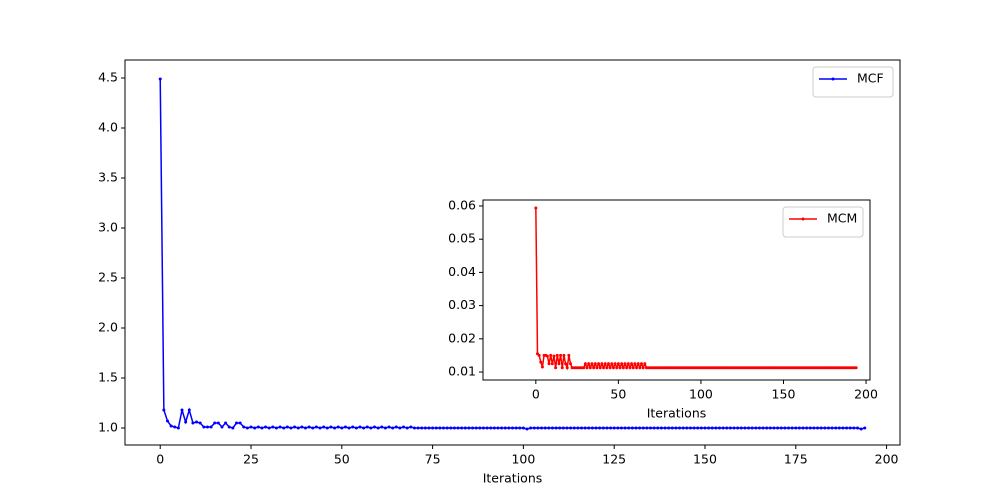  What do you see at coordinates (433, 459) in the screenshot?
I see `x-tick-label: 75` at bounding box center [433, 459].